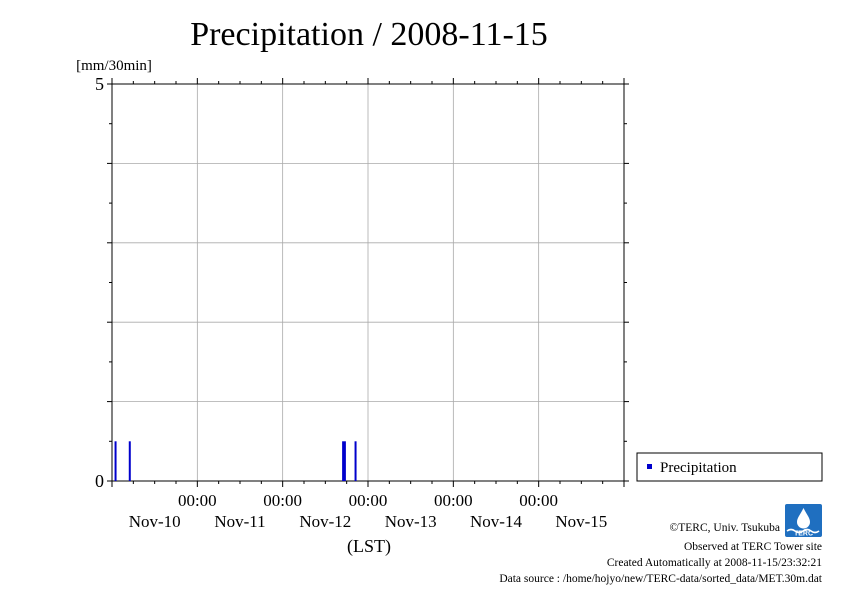 The width and height of the screenshot is (842, 595). I want to click on wave-icon, so click(803, 531).